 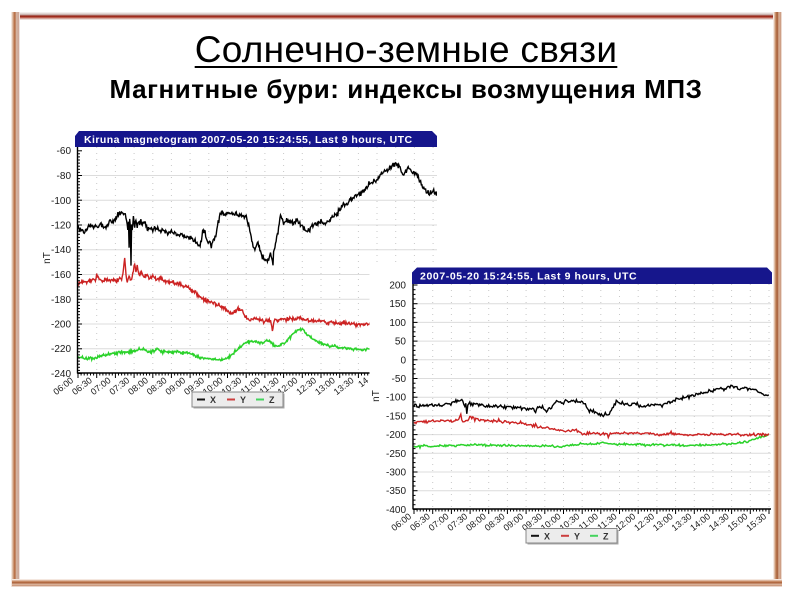 I want to click on svg-text: -250, so click(x=396, y=454).